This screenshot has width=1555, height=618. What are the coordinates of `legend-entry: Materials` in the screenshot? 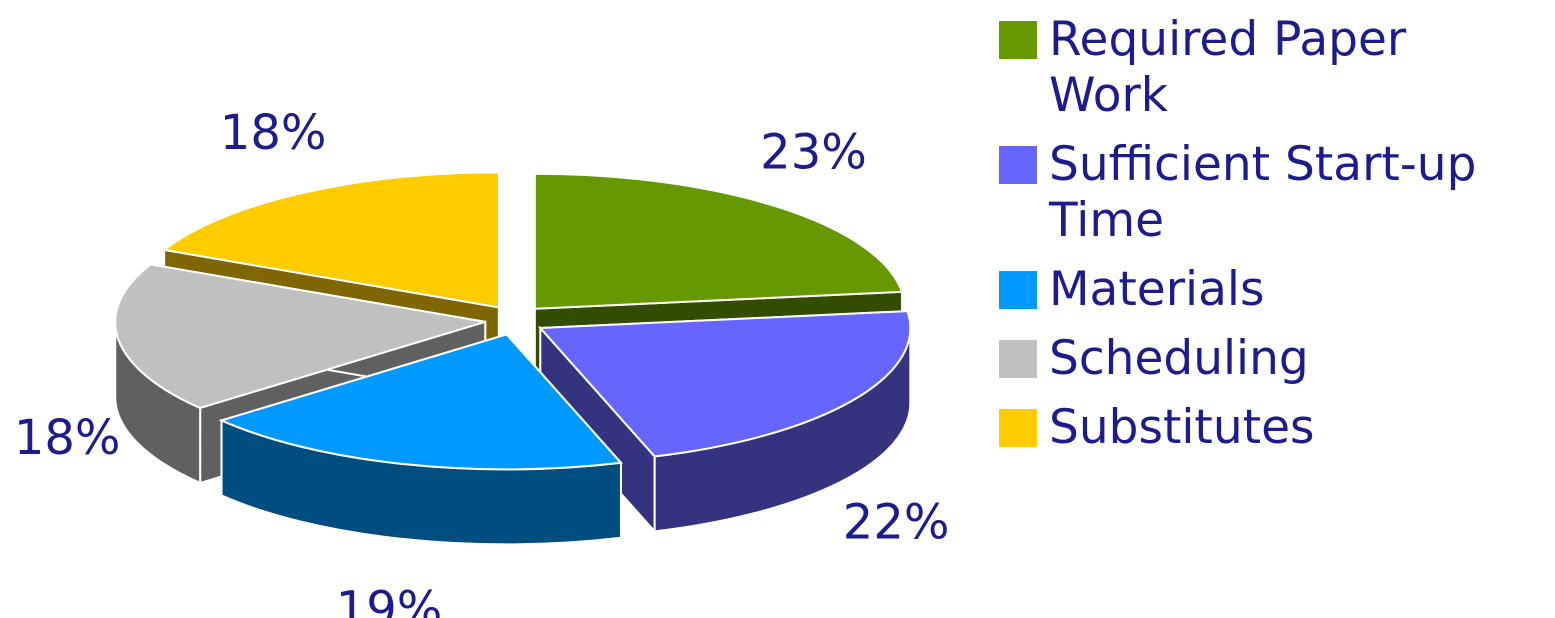 It's located at (1267, 290).